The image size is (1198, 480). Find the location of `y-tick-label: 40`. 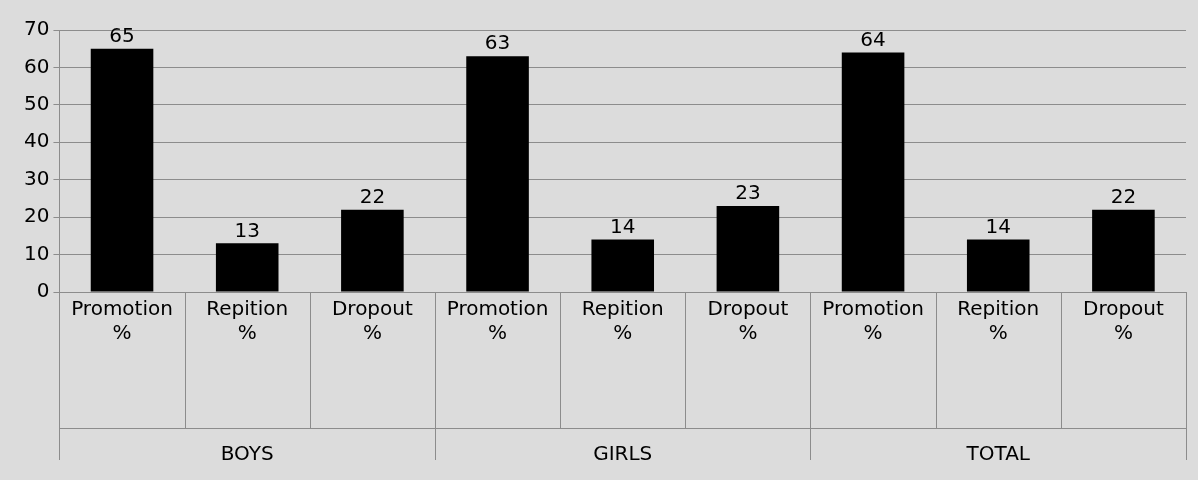

y-tick-label: 40 is located at coordinates (37, 140).